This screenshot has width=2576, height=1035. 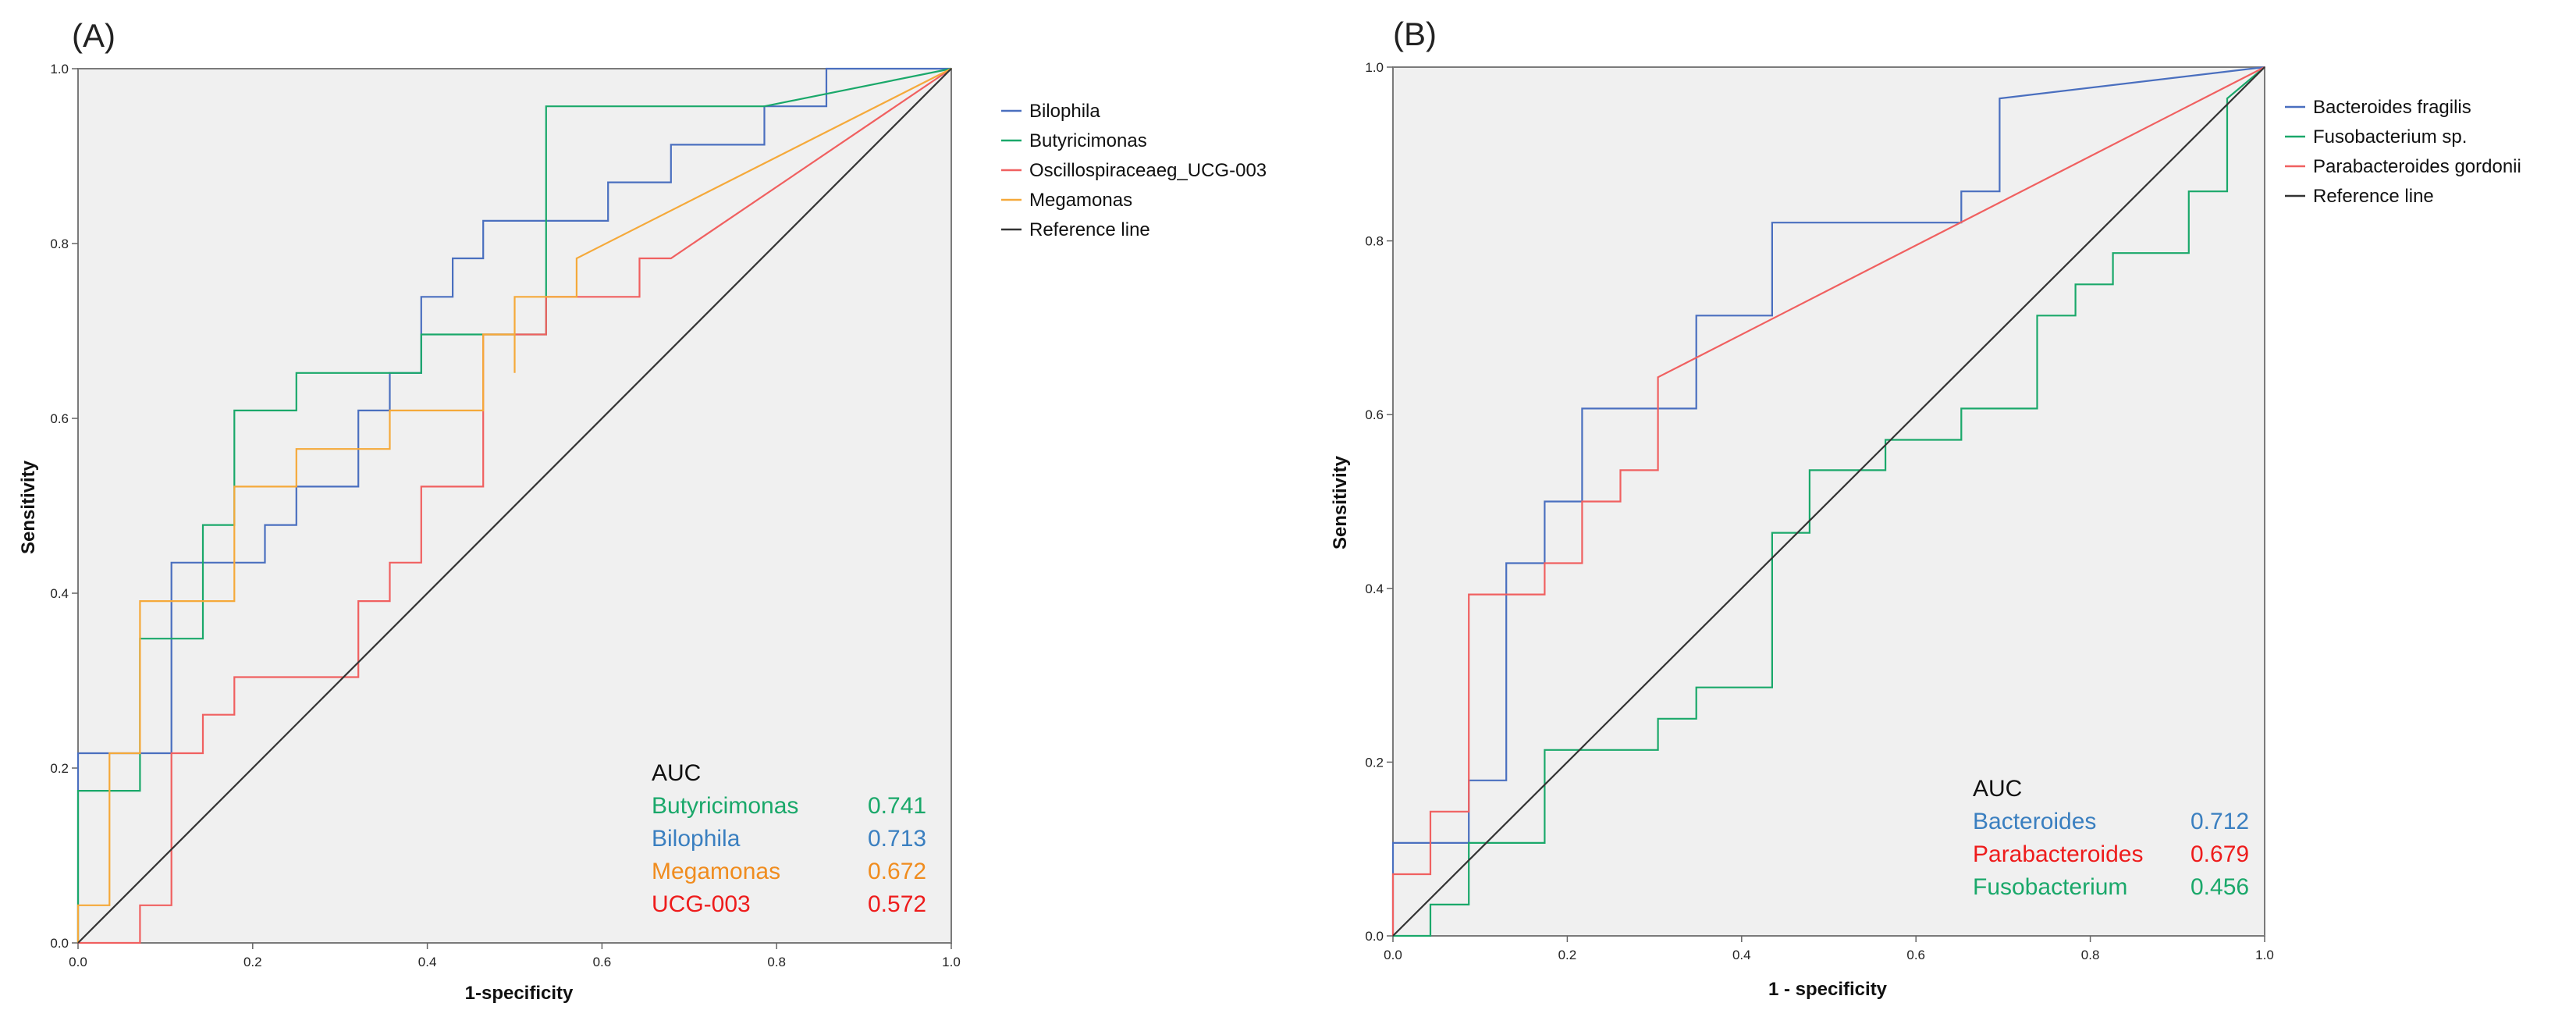 What do you see at coordinates (2220, 821) in the screenshot?
I see `auc-value-bacteroides: 0.712` at bounding box center [2220, 821].